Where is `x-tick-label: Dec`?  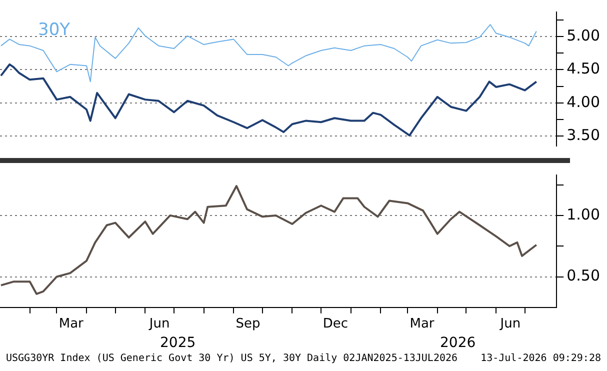 x-tick-label: Dec is located at coordinates (335, 324).